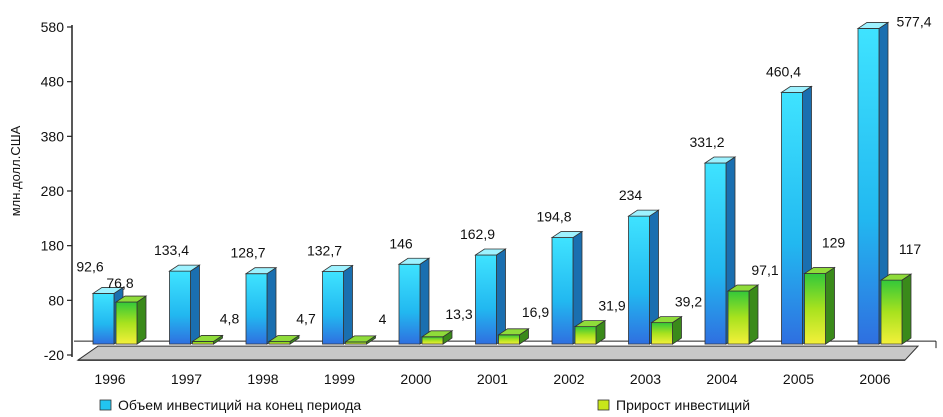 This screenshot has width=943, height=417. I want to click on data-label-growth: 16,9, so click(535, 312).